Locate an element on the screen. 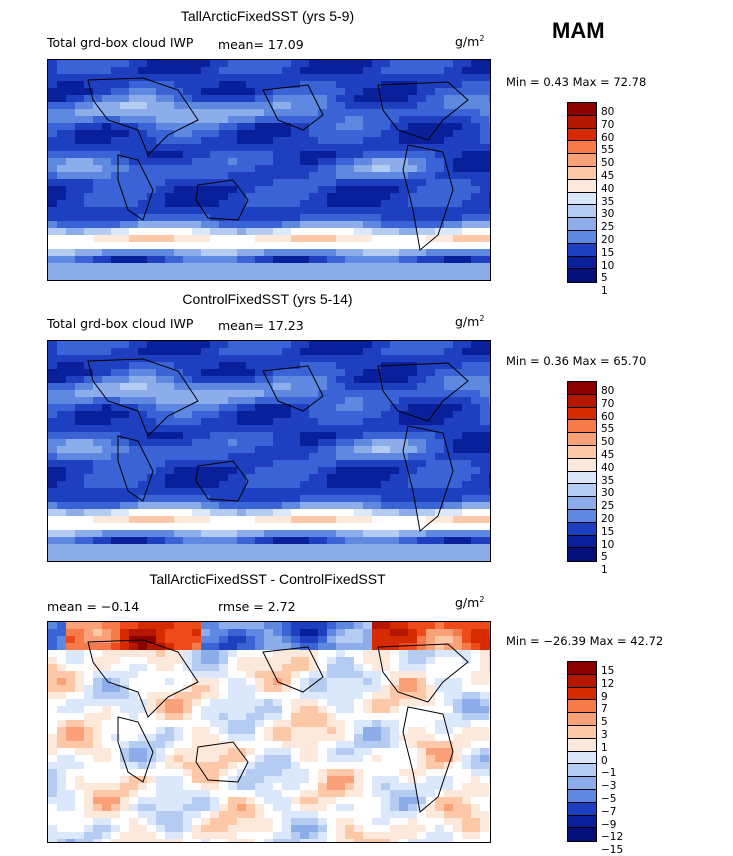  colorbar-tick-label: −15 is located at coordinates (612, 850).